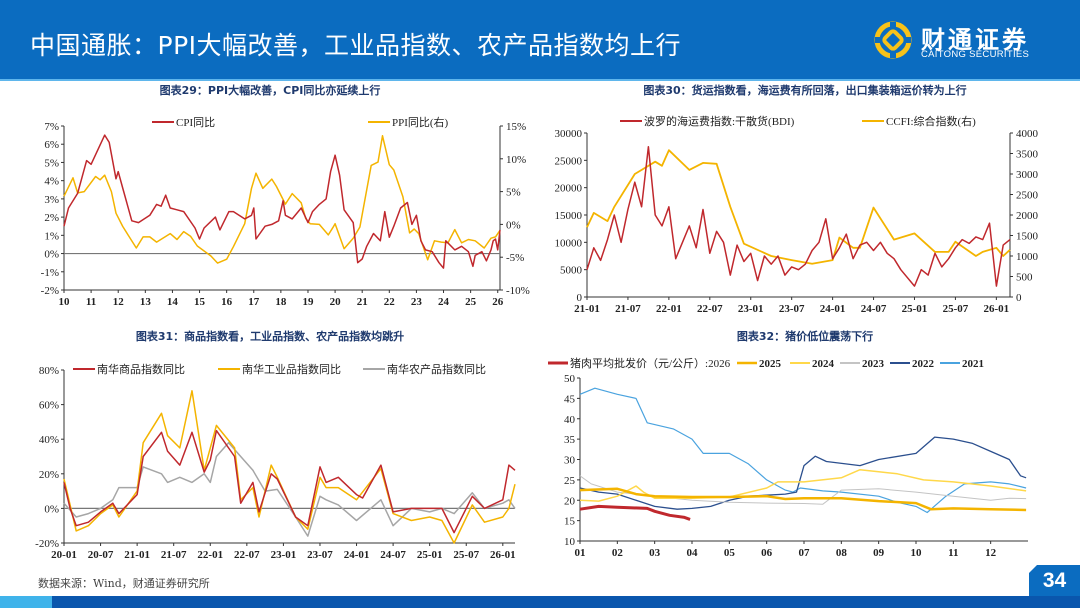  What do you see at coordinates (975, 54) in the screenshot?
I see `logo-text-en: CAITONG SECURITIES` at bounding box center [975, 54].